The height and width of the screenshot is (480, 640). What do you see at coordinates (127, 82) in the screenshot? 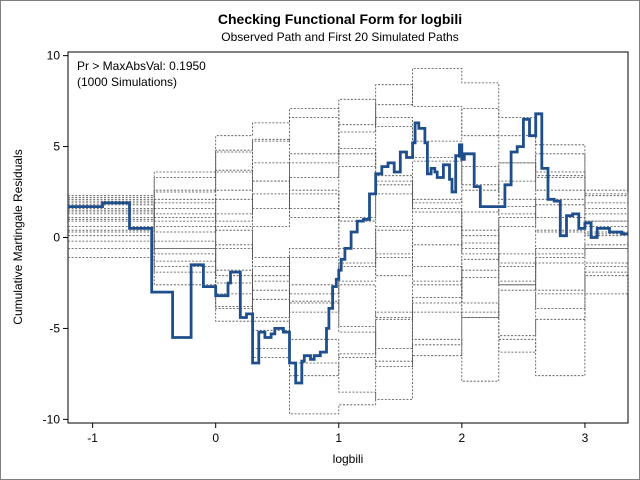
I see `annotation-simulations: (1000 Simulations)` at bounding box center [127, 82].